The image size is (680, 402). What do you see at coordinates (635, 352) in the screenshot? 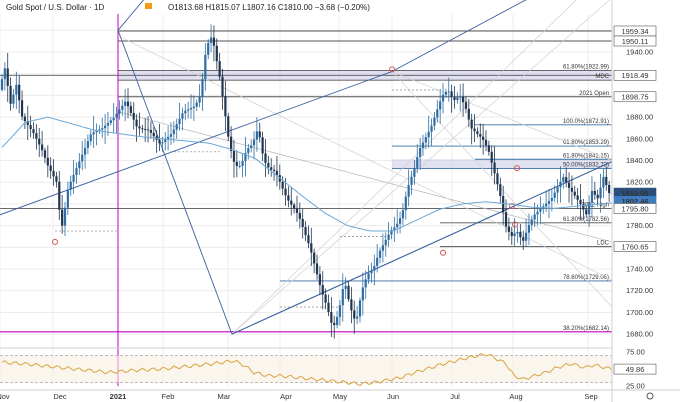
I see `rsi-tick-label: 75.00` at bounding box center [635, 352].